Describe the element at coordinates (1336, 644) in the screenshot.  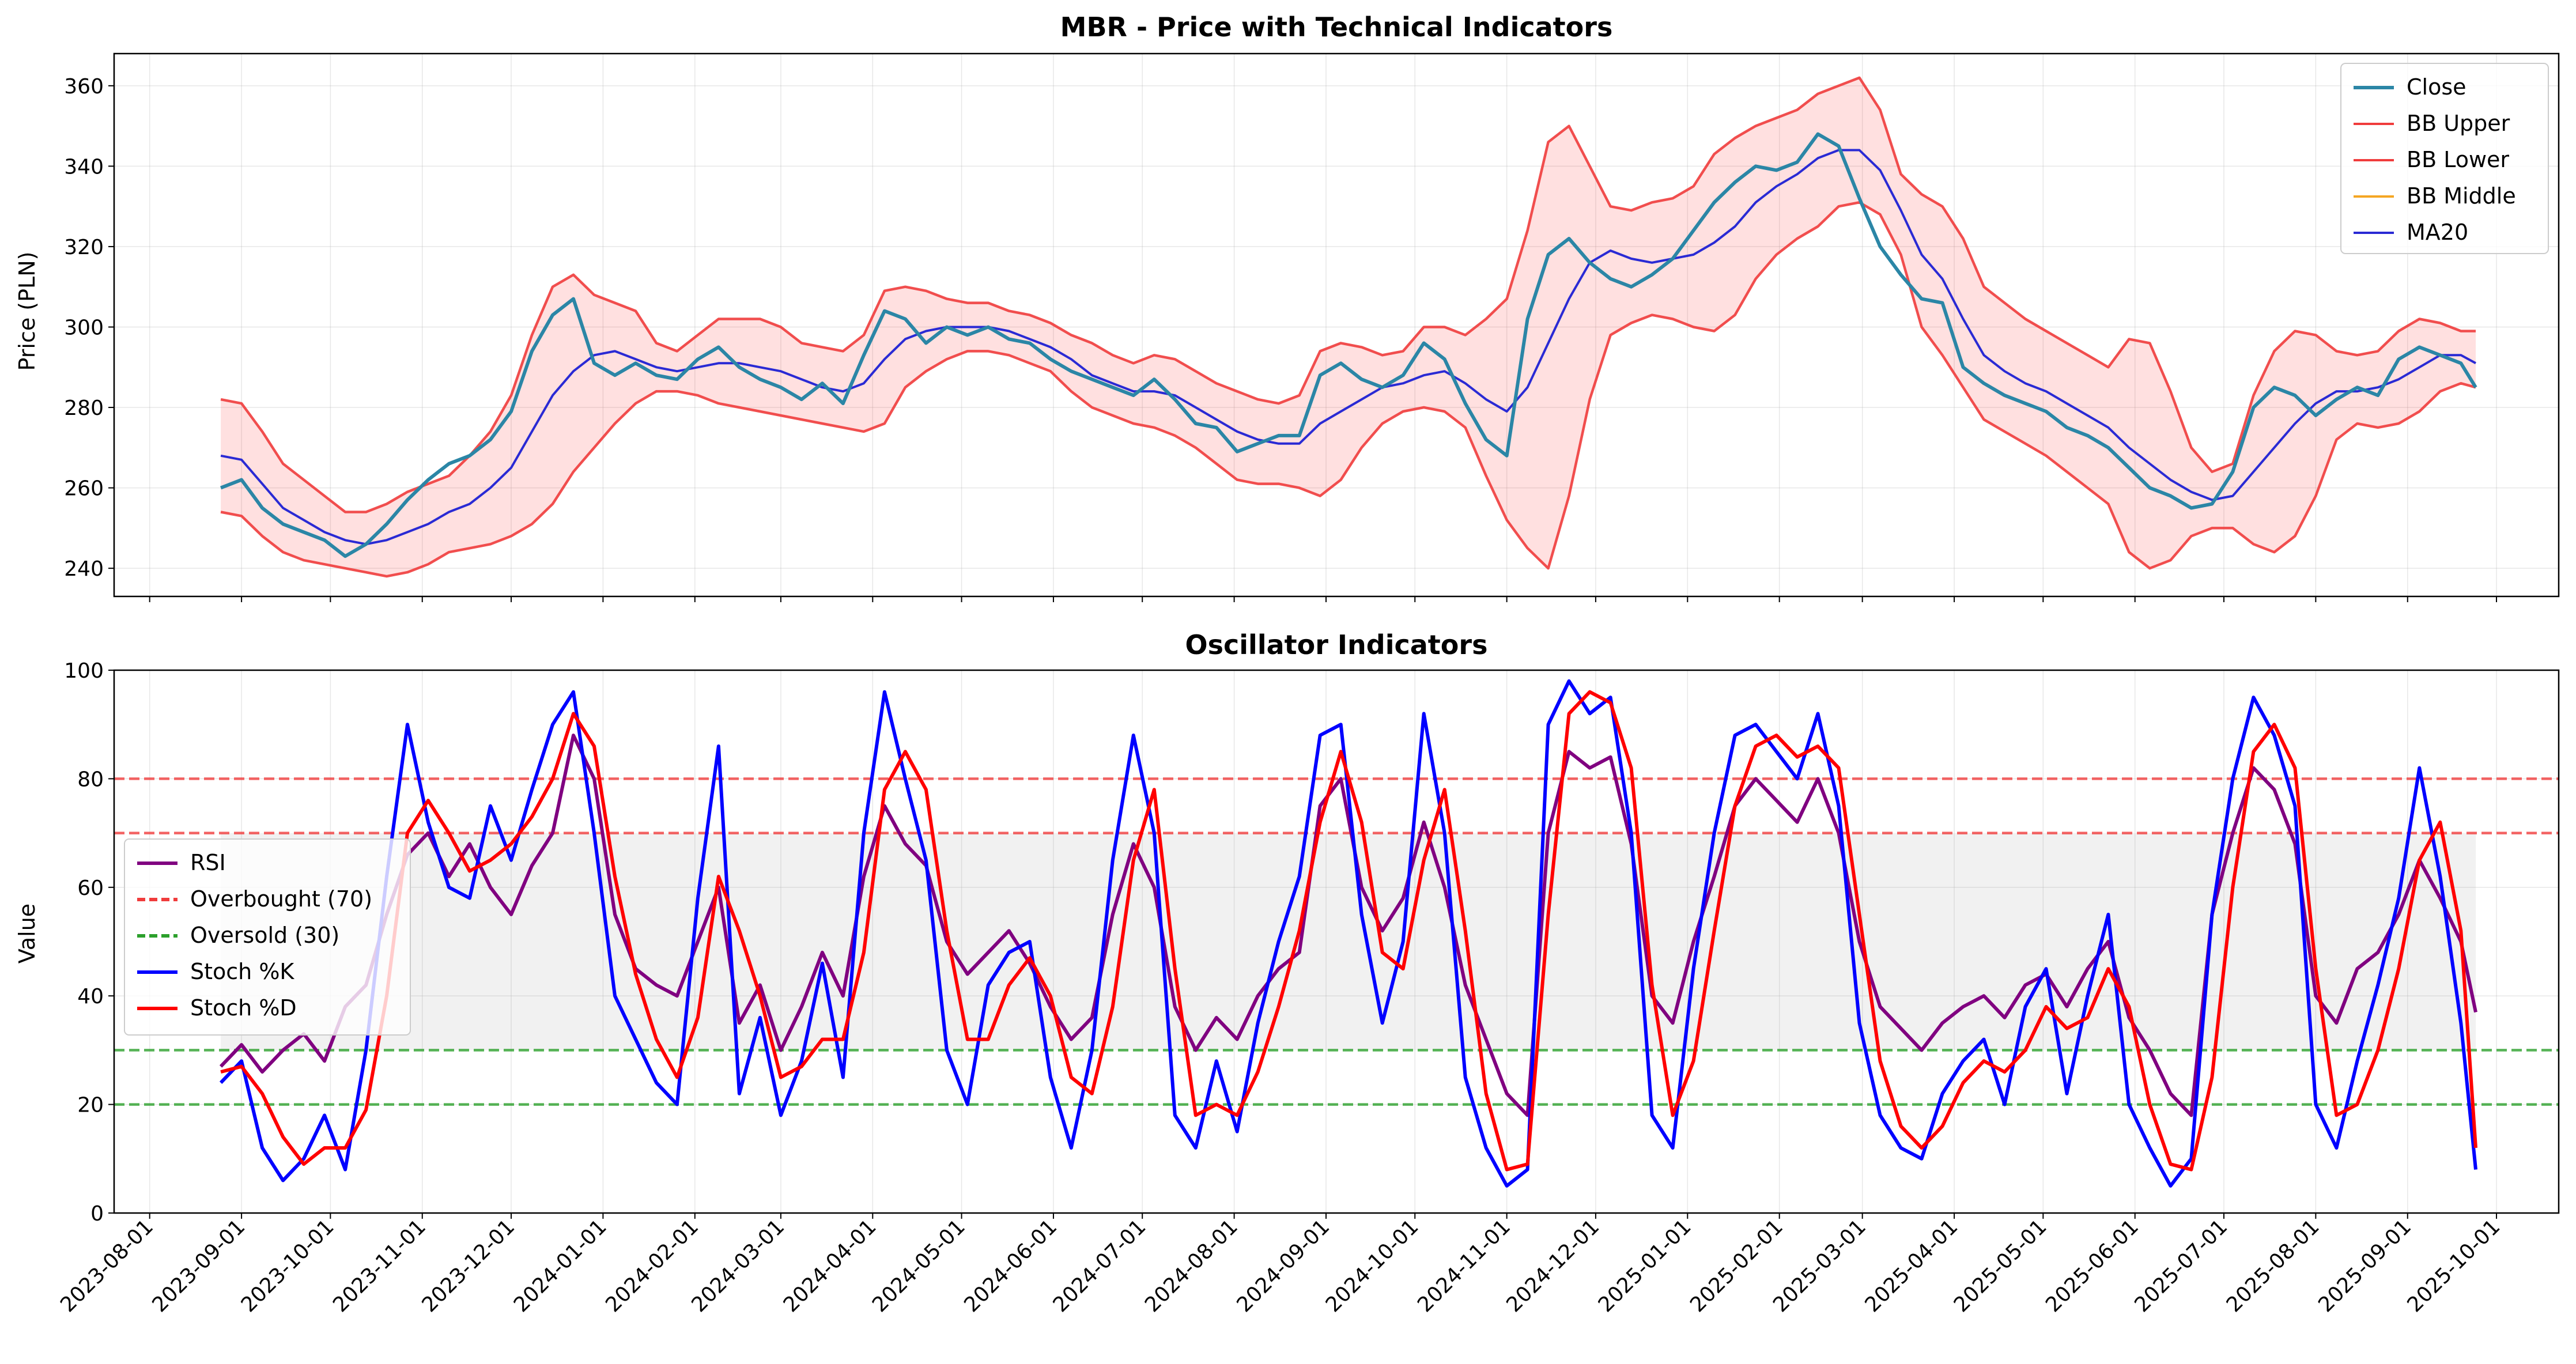
I see `oscillator-chart-title: Oscillator Indicators` at that location.